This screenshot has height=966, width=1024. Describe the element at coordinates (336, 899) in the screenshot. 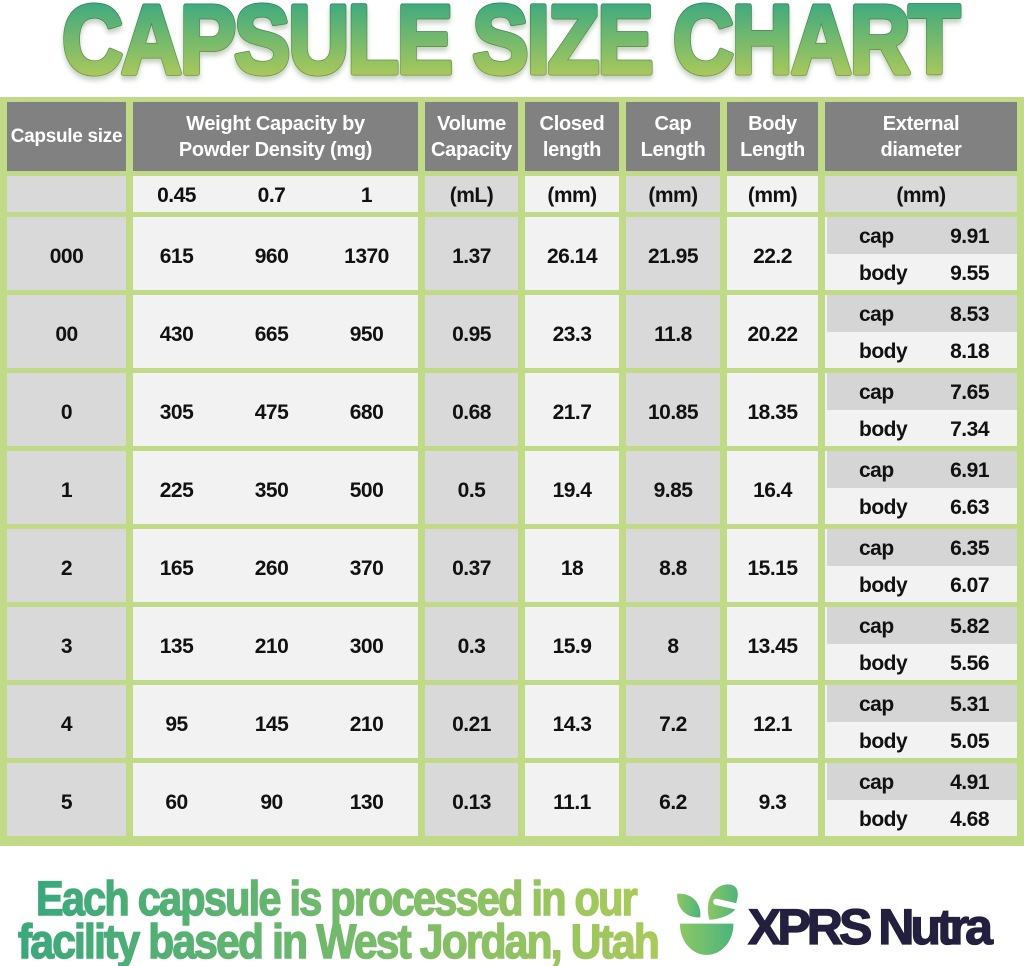

I see `svg-text:Each capsule is processed in o: Each capsule is processed in our` at that location.